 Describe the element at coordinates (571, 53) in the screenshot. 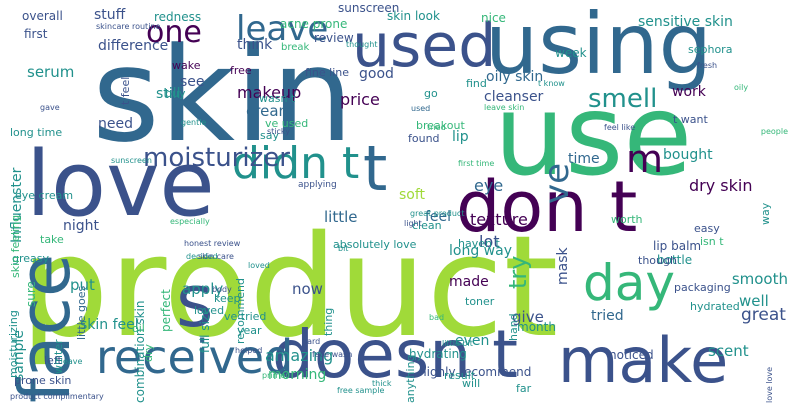

I see `cloud-word: week` at that location.